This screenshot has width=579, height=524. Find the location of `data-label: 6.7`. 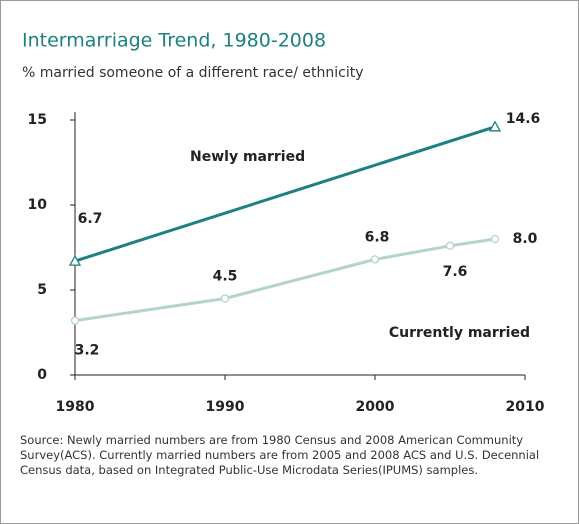

data-label: 6.7 is located at coordinates (90, 219).